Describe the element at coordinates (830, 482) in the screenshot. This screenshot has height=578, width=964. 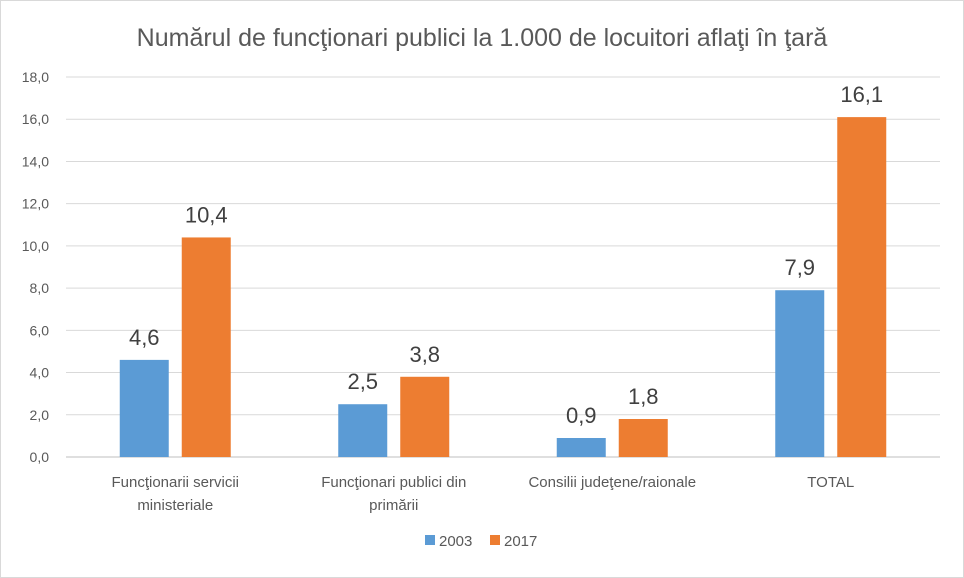
I see `x-tick-label: TOTAL` at that location.